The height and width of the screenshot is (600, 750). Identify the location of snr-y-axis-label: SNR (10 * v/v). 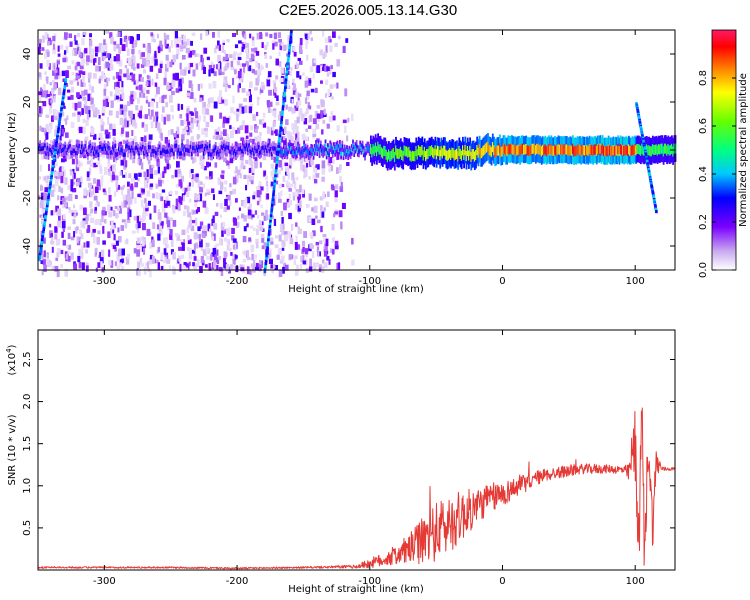
(12, 449).